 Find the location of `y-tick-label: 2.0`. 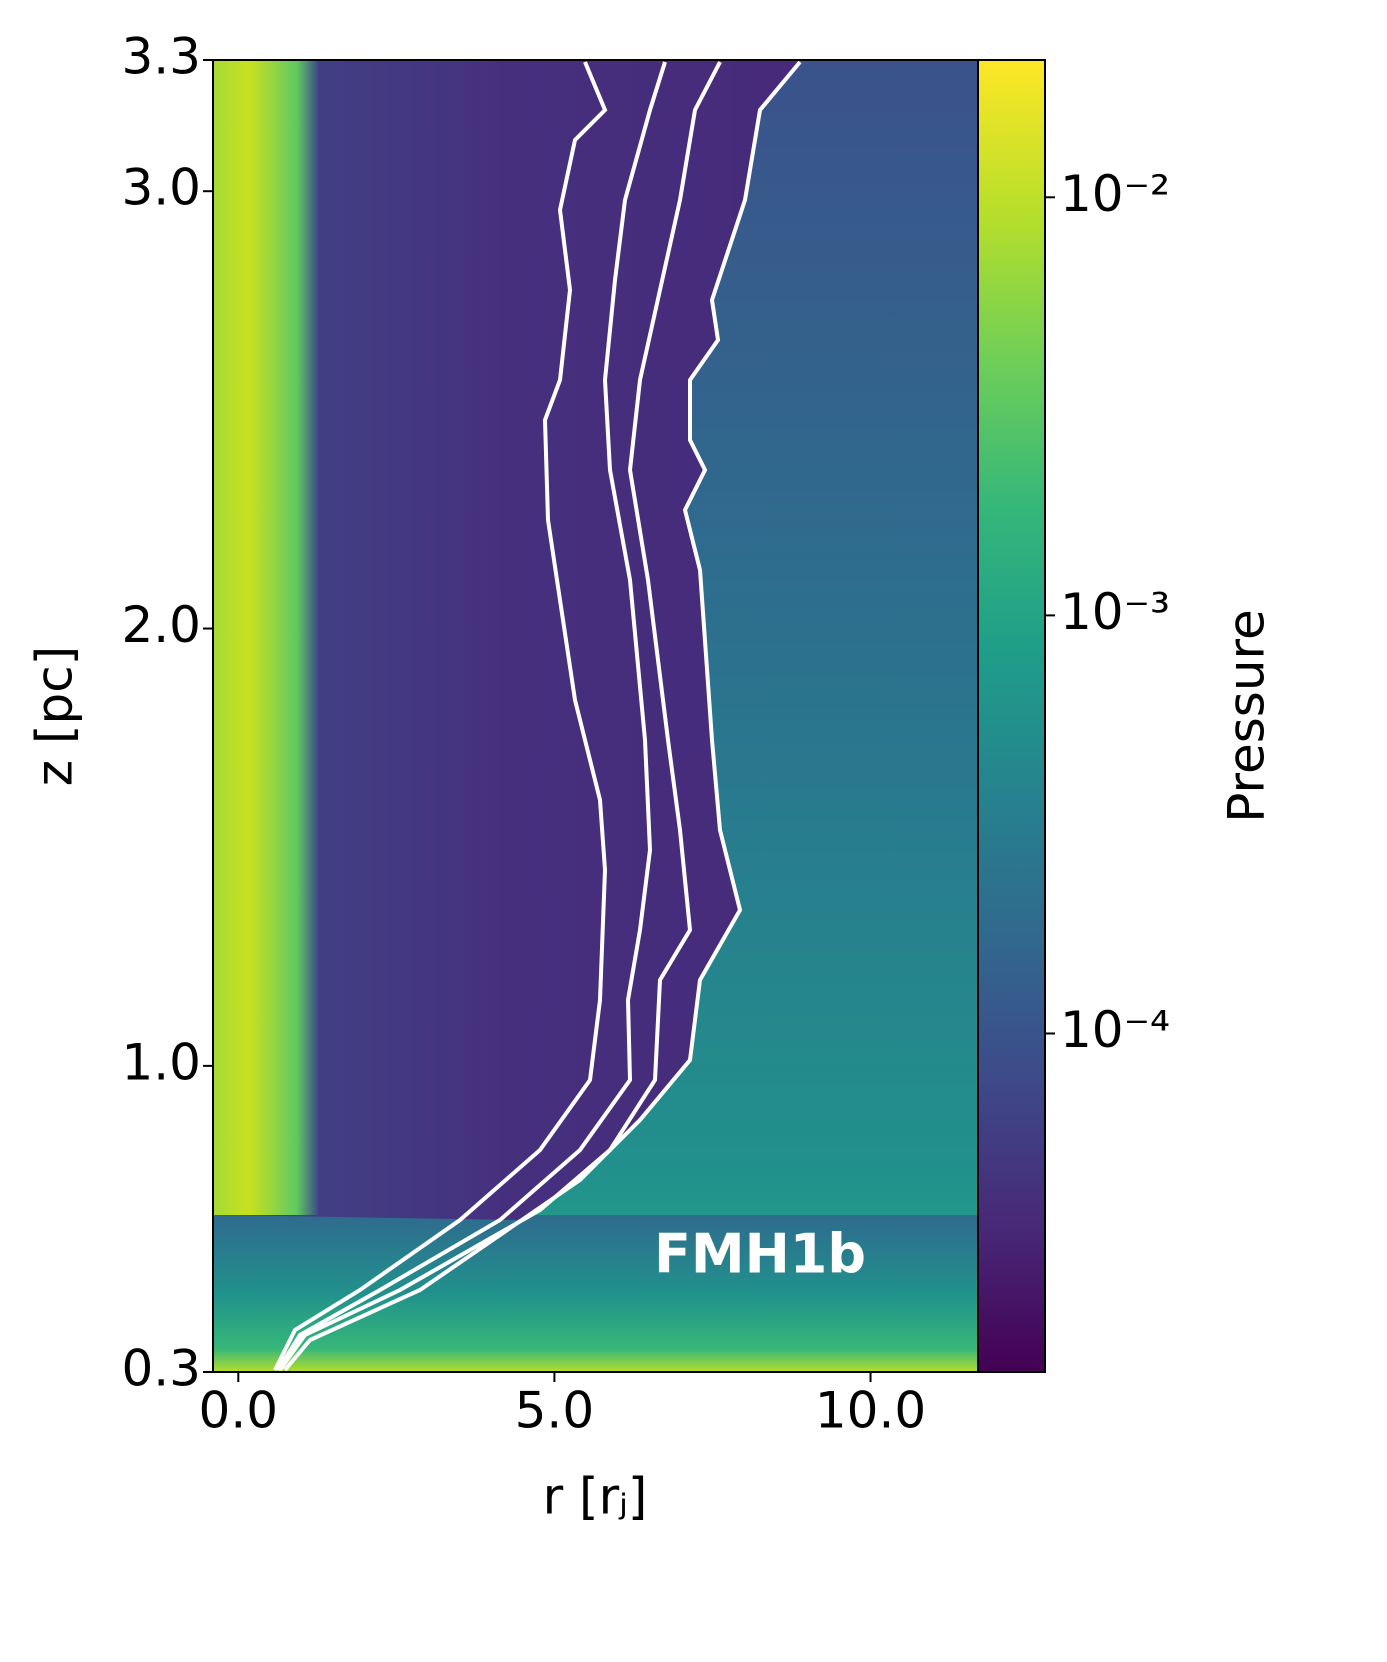

y-tick-label: 2.0 is located at coordinates (161, 625).